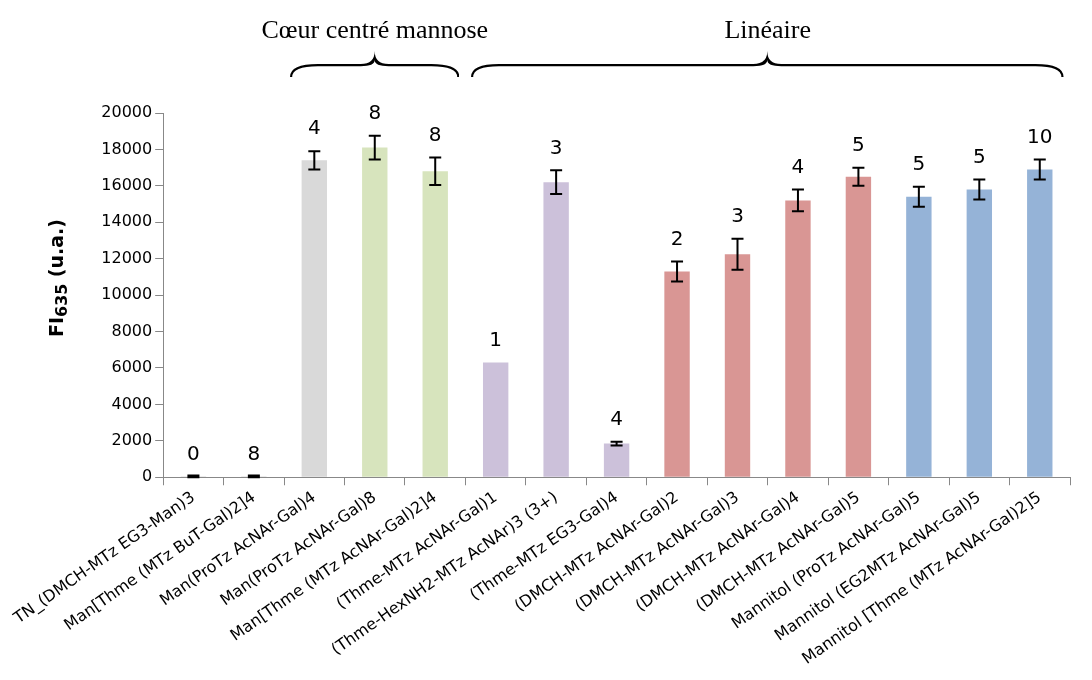 Image resolution: width=1092 pixels, height=680 pixels. What do you see at coordinates (1040, 135) in the screenshot?
I see `annotation: 10` at bounding box center [1040, 135].